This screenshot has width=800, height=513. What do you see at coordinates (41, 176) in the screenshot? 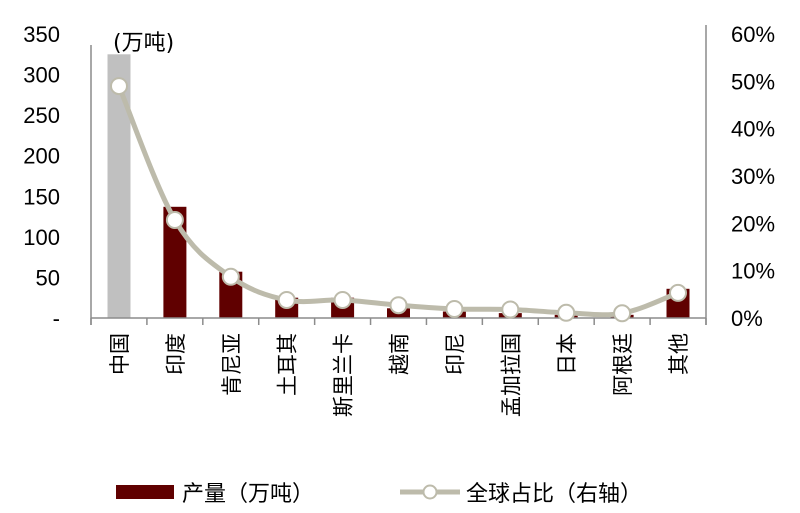
I see `left-axis-labels: - 50 100 150 200 250 300 350` at bounding box center [41, 176].